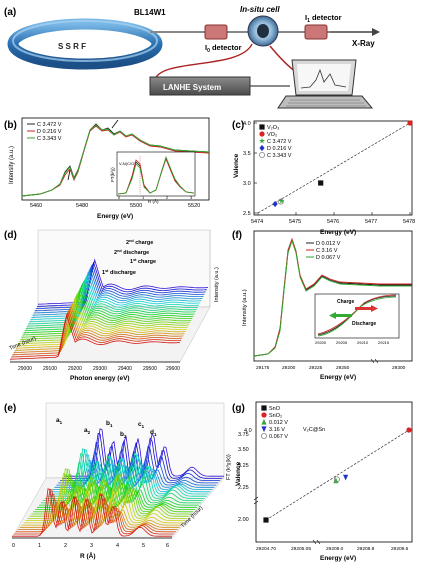 The image size is (429, 565). Describe the element at coordinates (278, 423) in the screenshot. I see `legend-g-label: 0.012 V` at that location.